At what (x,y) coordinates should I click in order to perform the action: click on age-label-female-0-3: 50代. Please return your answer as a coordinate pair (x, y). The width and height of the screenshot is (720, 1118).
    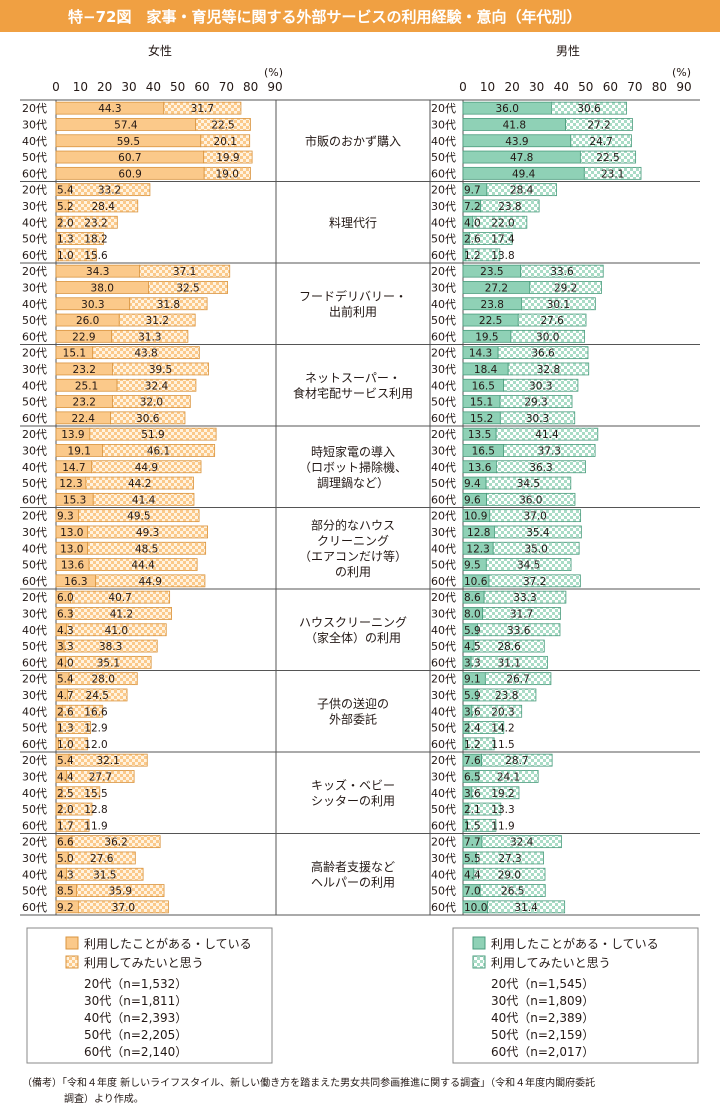
    Looking at the image, I should click on (34, 157).